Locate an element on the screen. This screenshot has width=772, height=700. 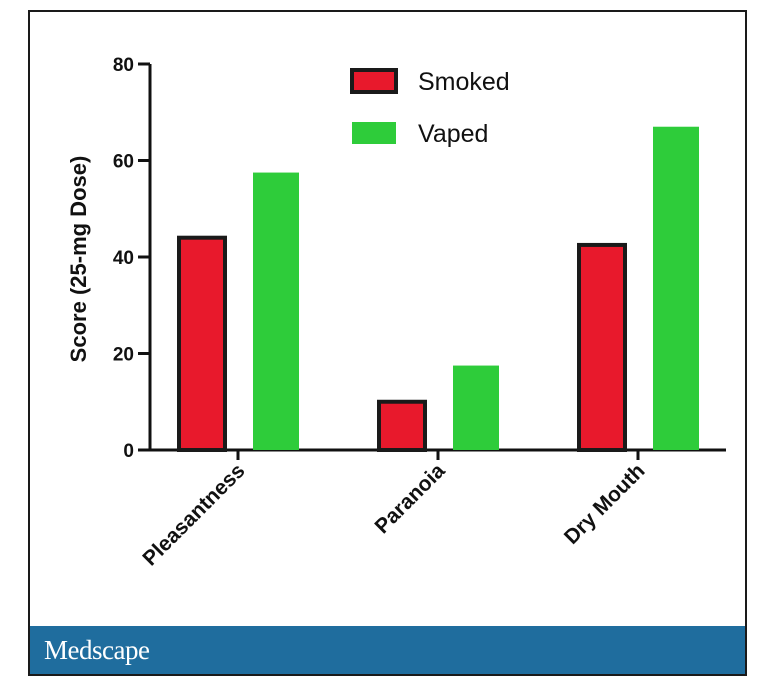
brand-footer-bar: Medscape is located at coordinates (387, 650).